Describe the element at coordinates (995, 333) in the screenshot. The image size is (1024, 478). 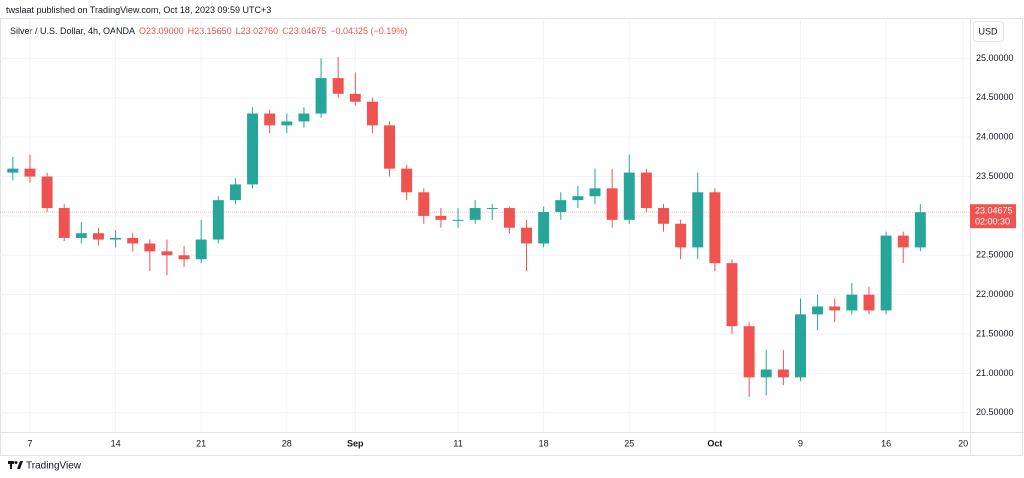
I see `y-tick-label: 21.50000` at that location.